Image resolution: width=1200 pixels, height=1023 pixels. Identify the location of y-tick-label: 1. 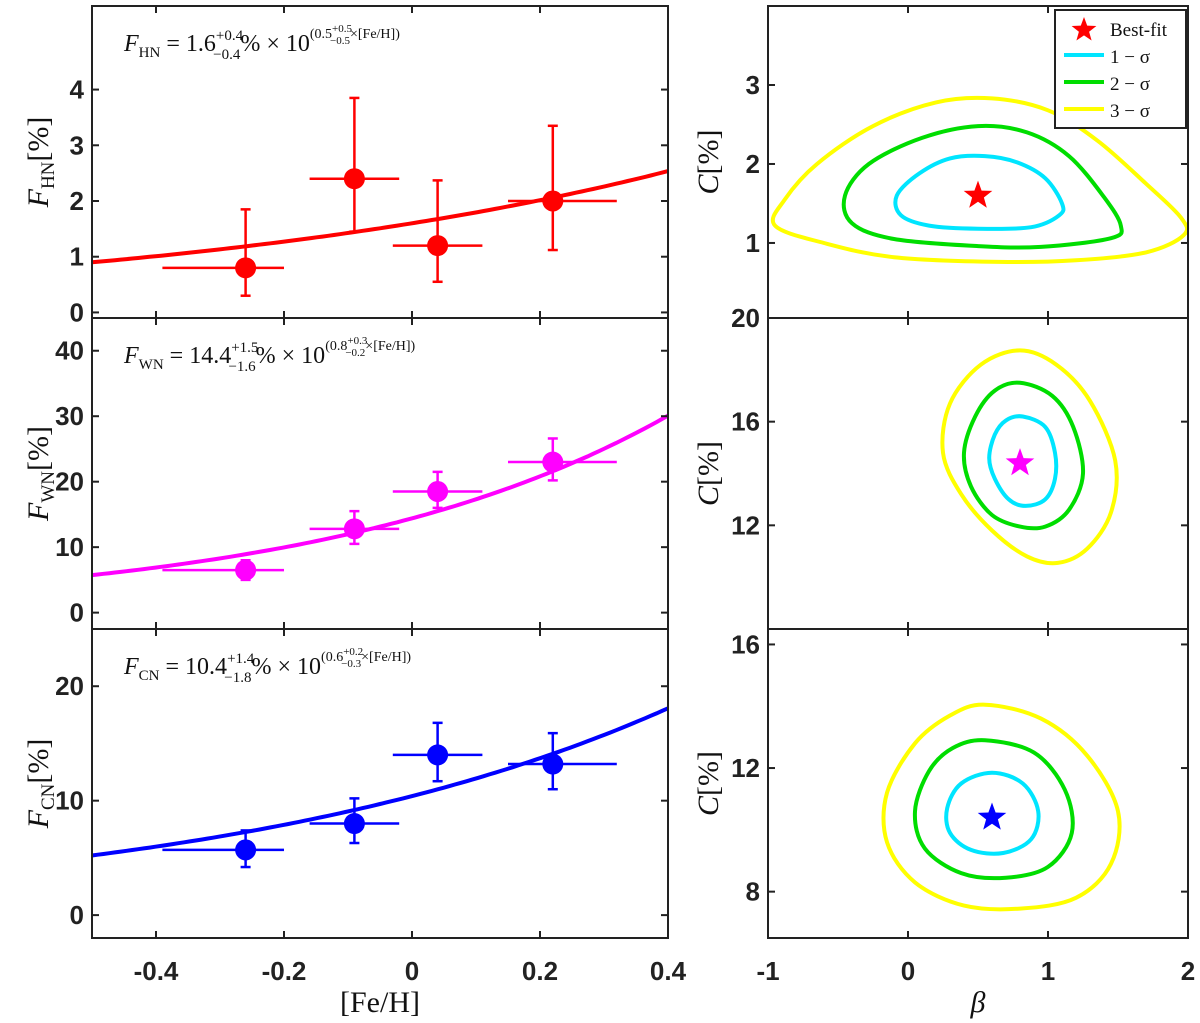
(77, 257).